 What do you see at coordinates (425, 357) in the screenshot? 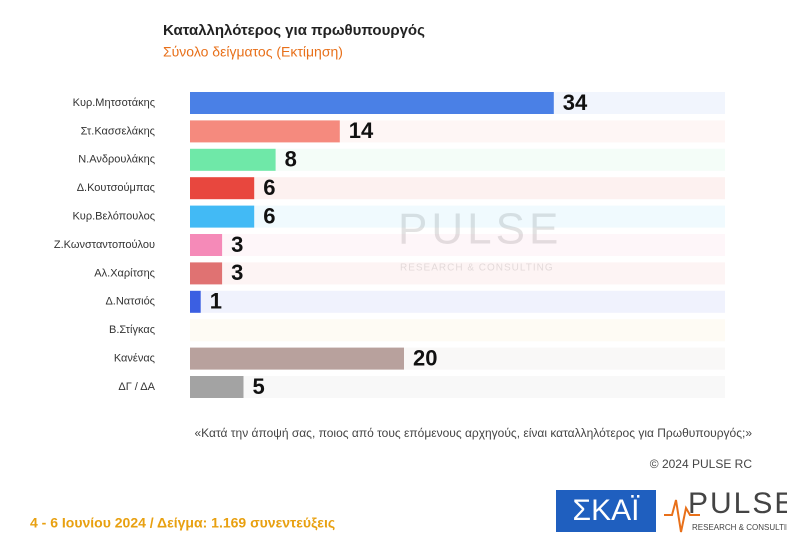
I see `value-label: 20` at bounding box center [425, 357].